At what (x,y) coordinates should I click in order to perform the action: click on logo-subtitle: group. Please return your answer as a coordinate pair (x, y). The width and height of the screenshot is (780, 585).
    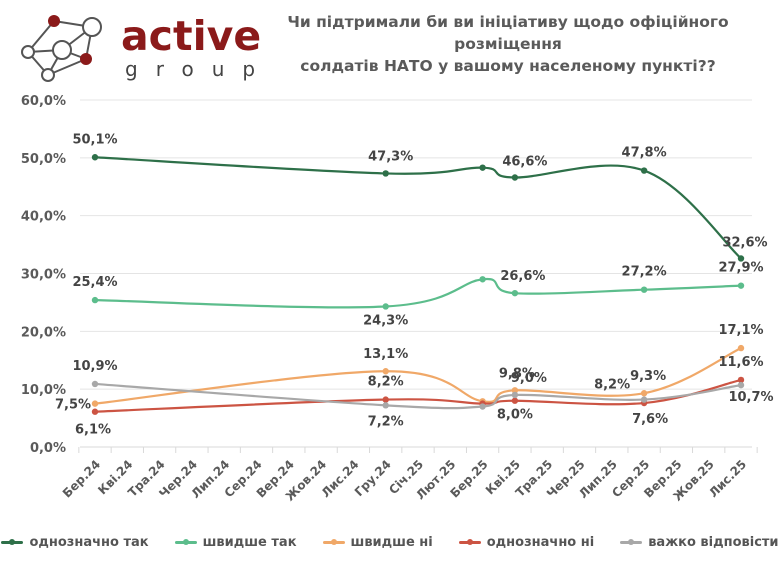
    Looking at the image, I should click on (199, 69).